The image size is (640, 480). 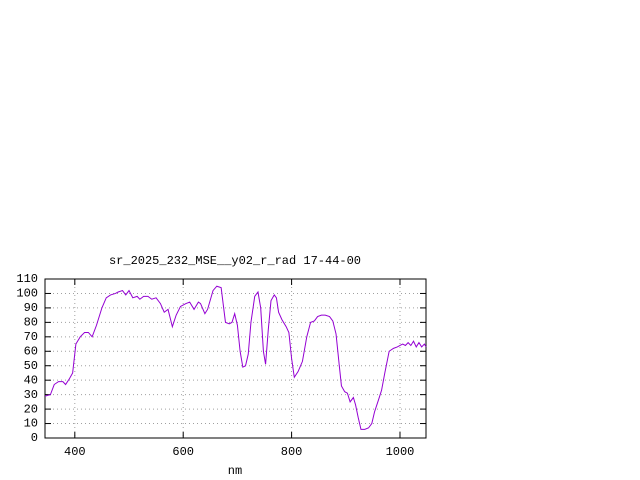 What do you see at coordinates (31, 380) in the screenshot?
I see `y-tick-label: 40` at bounding box center [31, 380].